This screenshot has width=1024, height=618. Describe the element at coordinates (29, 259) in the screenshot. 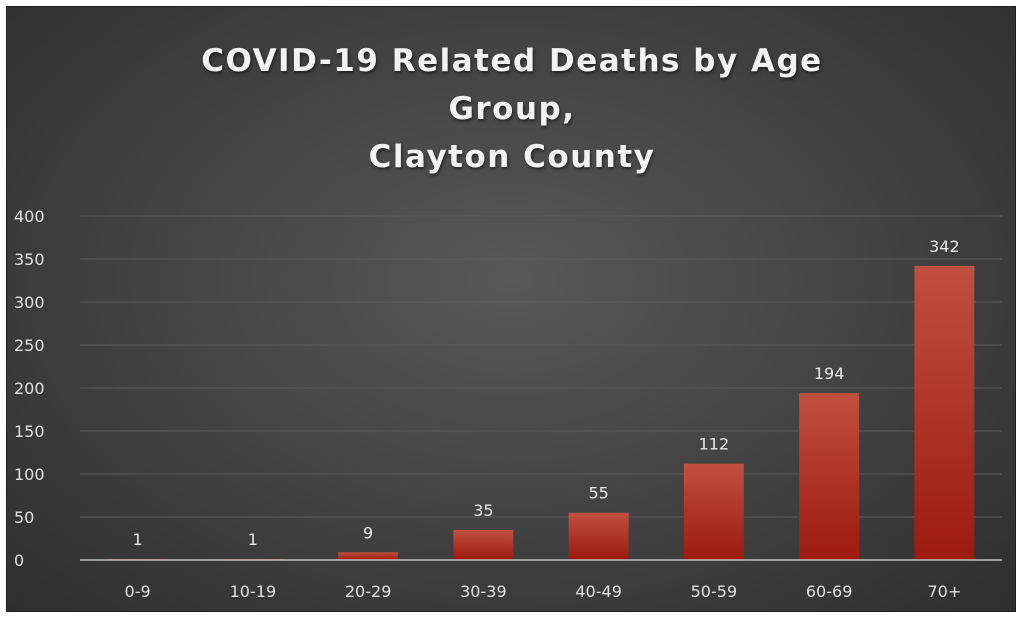

I see `y-tick-label-350: 350` at that location.